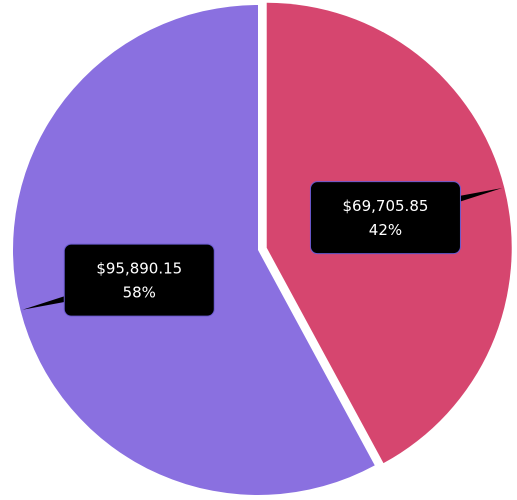 Image resolution: width=517 pixels, height=500 pixels. Describe the element at coordinates (139, 293) in the screenshot. I see `tooltip-percent: 58%` at that location.